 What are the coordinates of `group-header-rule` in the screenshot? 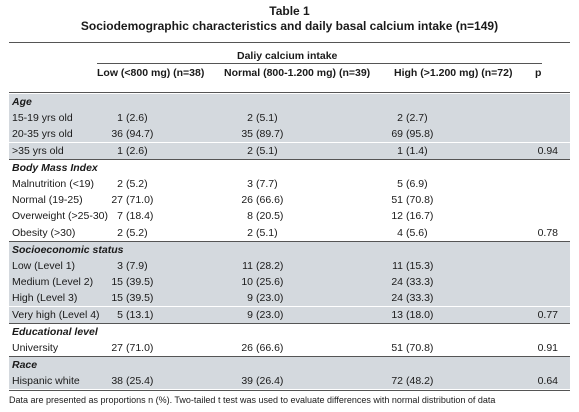 It's located at (319, 63).